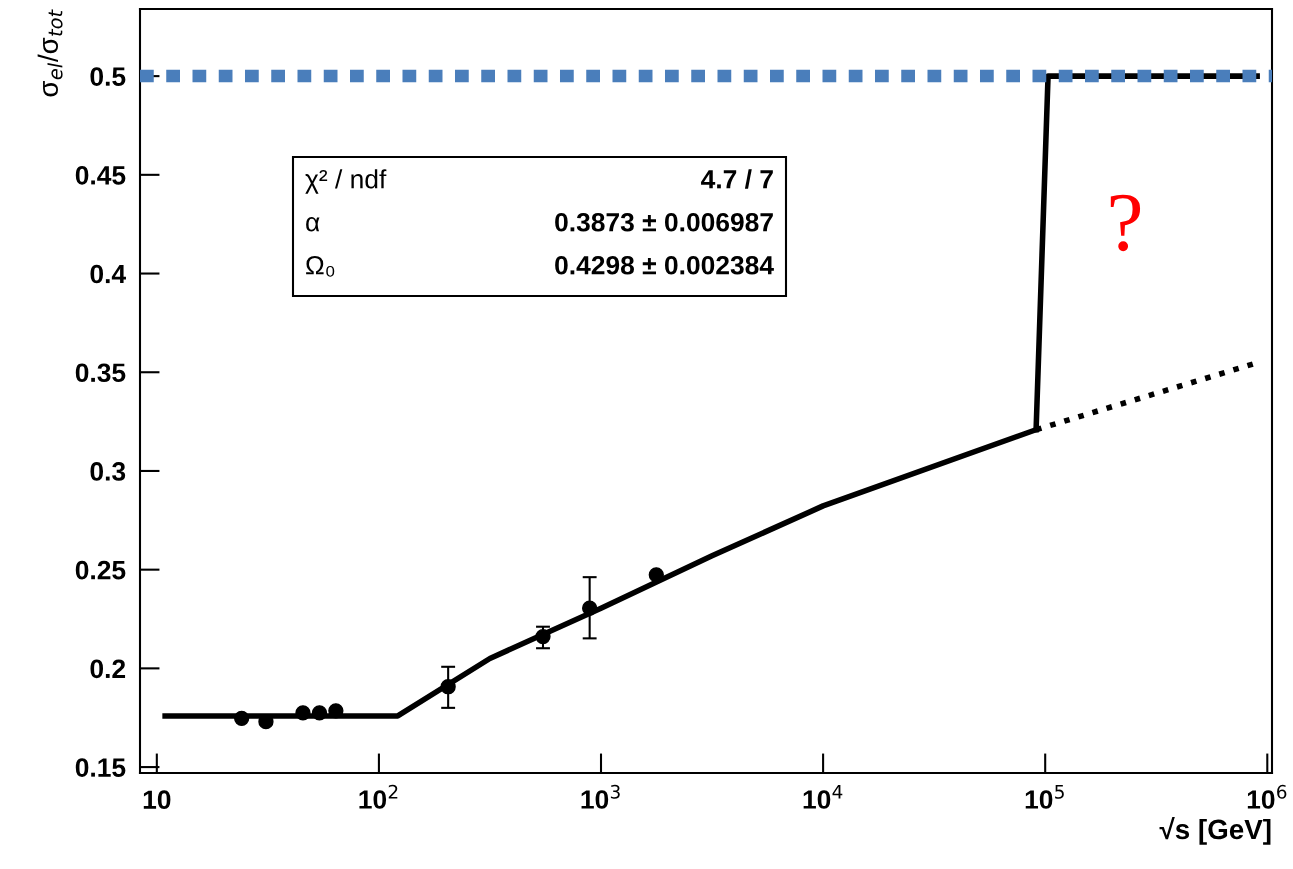  Describe the element at coordinates (108, 76) in the screenshot. I see `y-tick-label: 0.5` at that location.